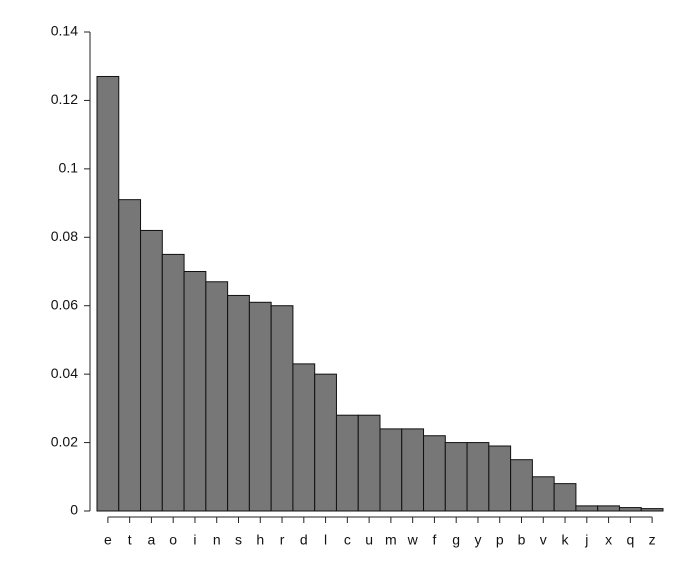  I want to click on y-tick-label: 0.12, so click(64, 99).